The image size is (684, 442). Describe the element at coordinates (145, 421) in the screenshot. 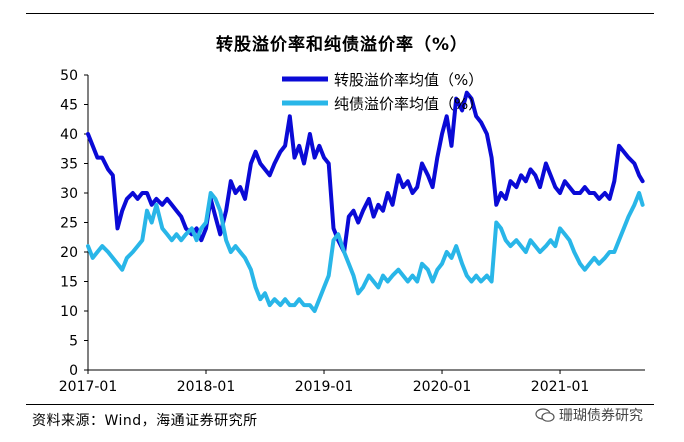

I see `source-note: 资料来源：Wind，海通证券研究所` at that location.